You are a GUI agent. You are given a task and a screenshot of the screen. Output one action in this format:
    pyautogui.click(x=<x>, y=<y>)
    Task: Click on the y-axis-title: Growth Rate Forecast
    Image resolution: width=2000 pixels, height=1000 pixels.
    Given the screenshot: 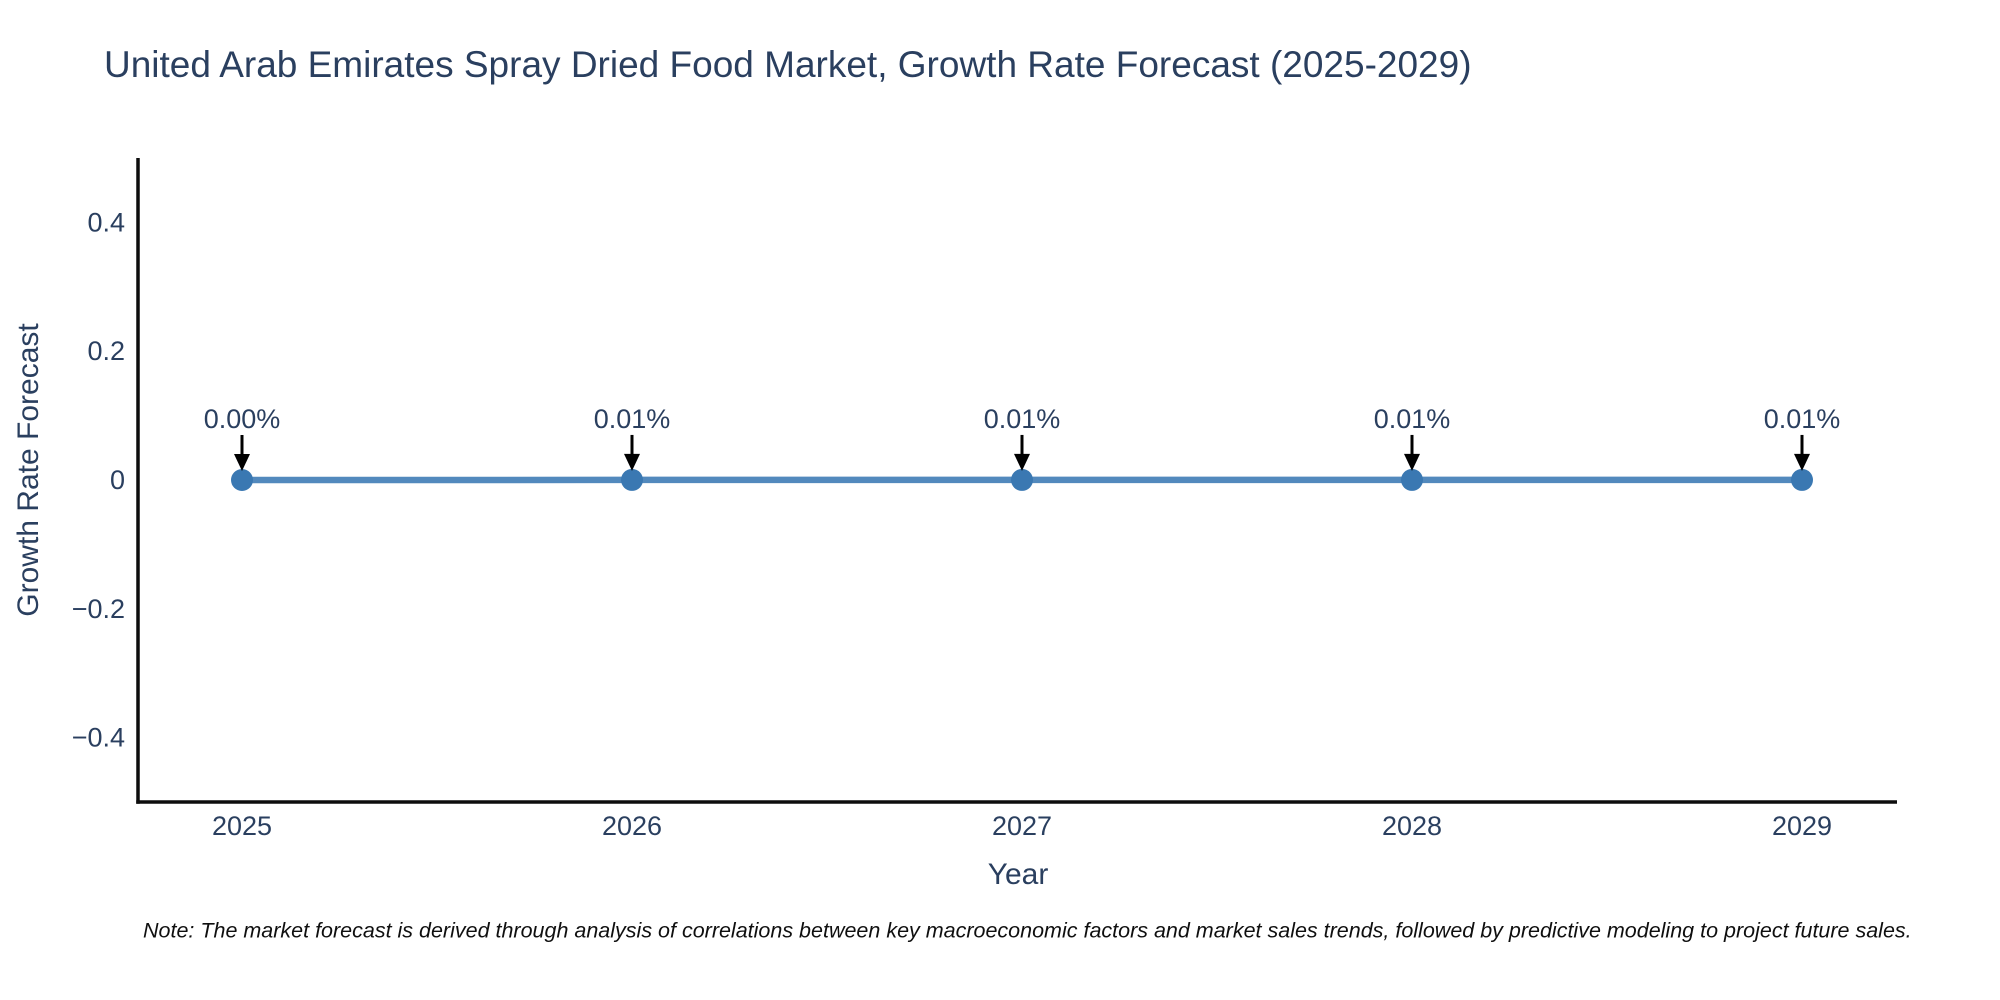 What is the action you would take?
    pyautogui.click(x=28, y=470)
    